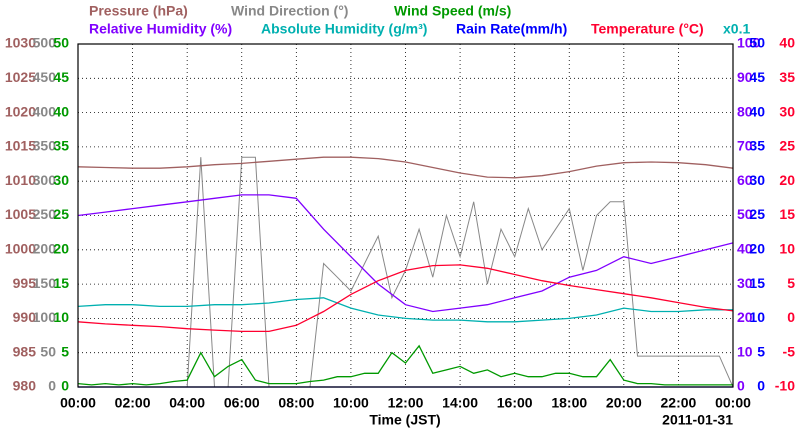  I want to click on y-tick-label: 450, so click(45, 77).